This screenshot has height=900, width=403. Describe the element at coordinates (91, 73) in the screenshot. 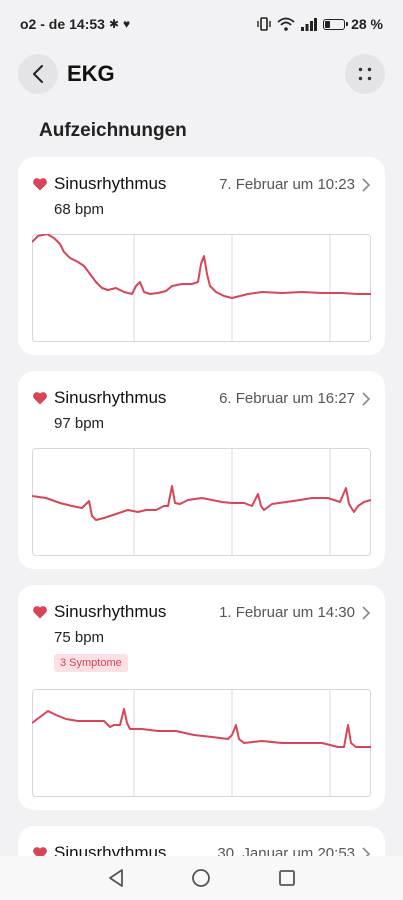

I see `page-title: EKG` at that location.